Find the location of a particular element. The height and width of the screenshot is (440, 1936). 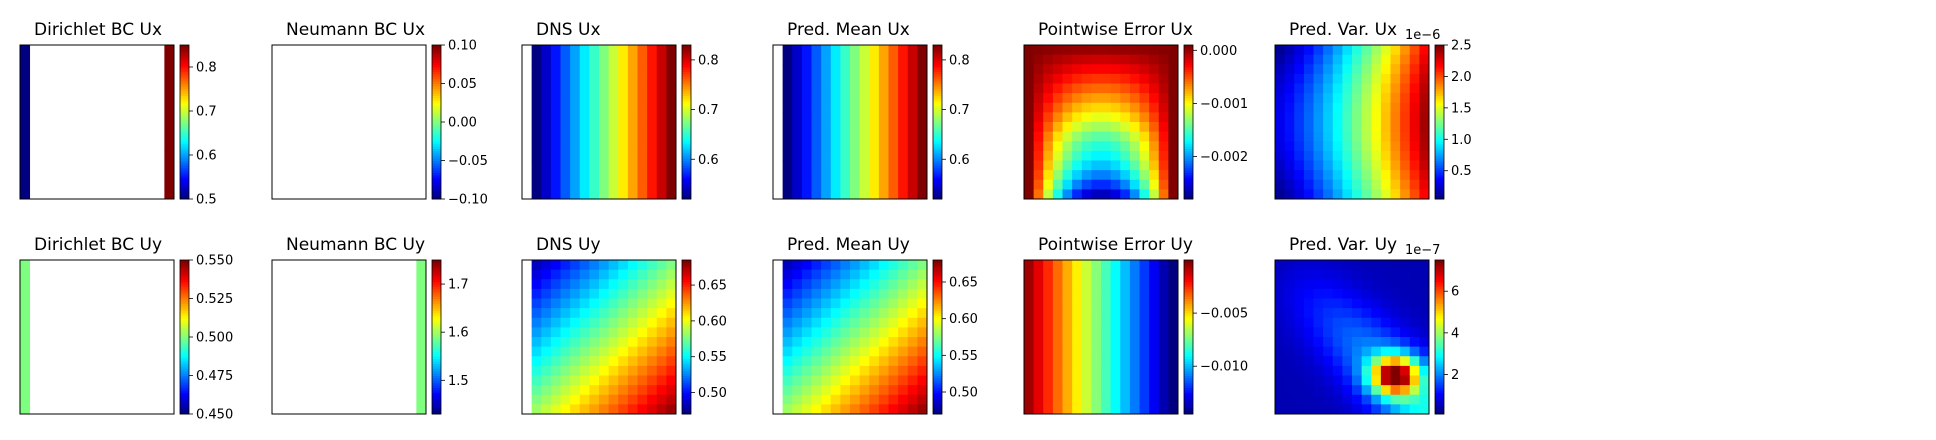

colorbar-tick-label: 0.550 is located at coordinates (214, 261).